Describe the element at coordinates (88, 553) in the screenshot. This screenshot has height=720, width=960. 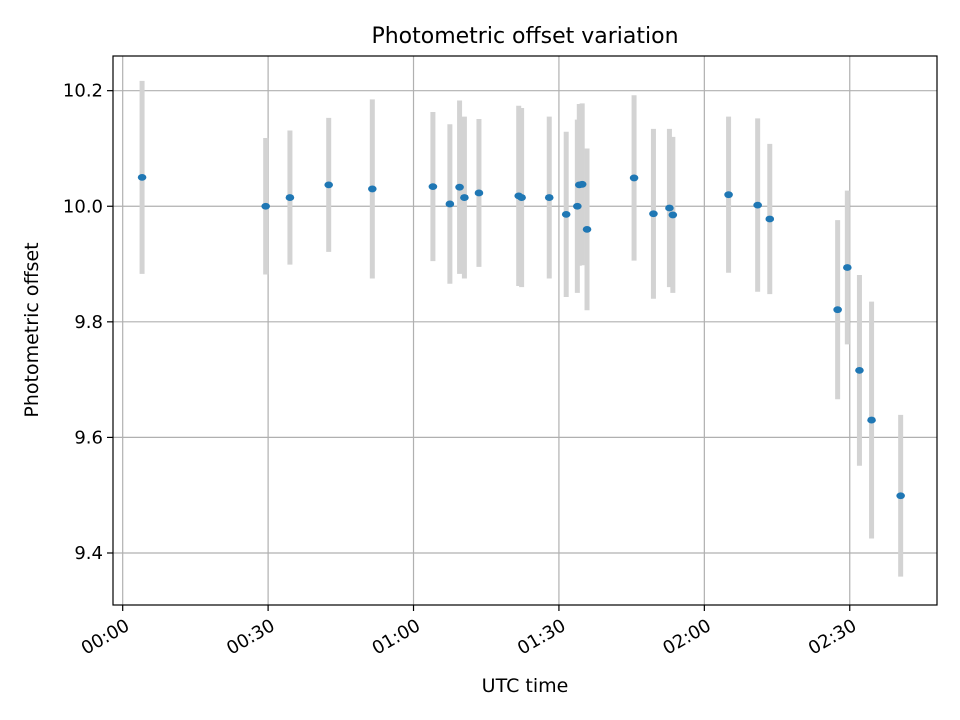
I see `y-tick-label: 9.4` at that location.